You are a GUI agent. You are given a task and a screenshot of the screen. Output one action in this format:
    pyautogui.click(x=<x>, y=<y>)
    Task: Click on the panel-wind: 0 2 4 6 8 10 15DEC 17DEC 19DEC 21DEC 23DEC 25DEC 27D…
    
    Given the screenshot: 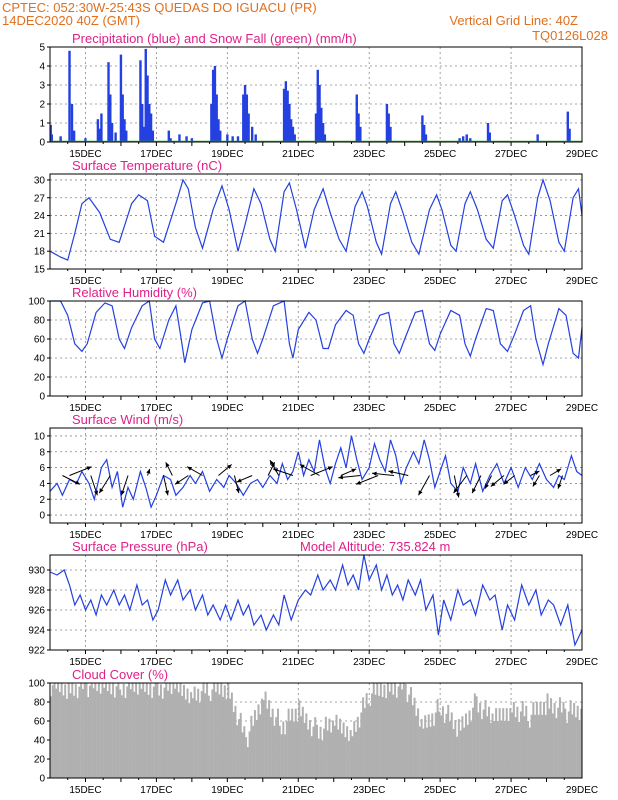 What is the action you would take?
    pyautogui.click(x=316, y=476)
    